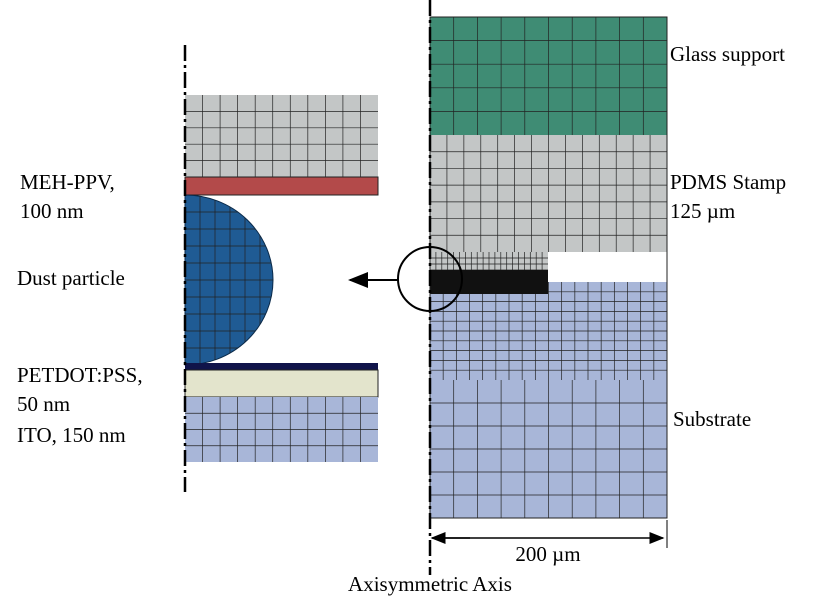  What do you see at coordinates (430, 584) in the screenshot?
I see `label: Axisymmetric Axis` at bounding box center [430, 584].